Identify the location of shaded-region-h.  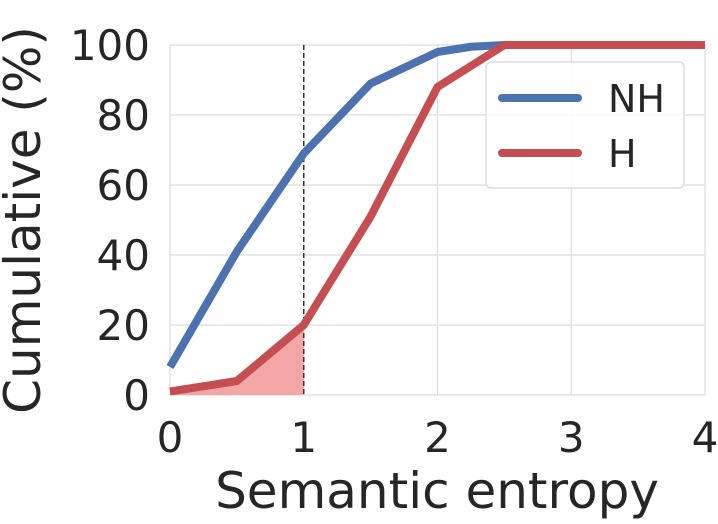
(237, 360).